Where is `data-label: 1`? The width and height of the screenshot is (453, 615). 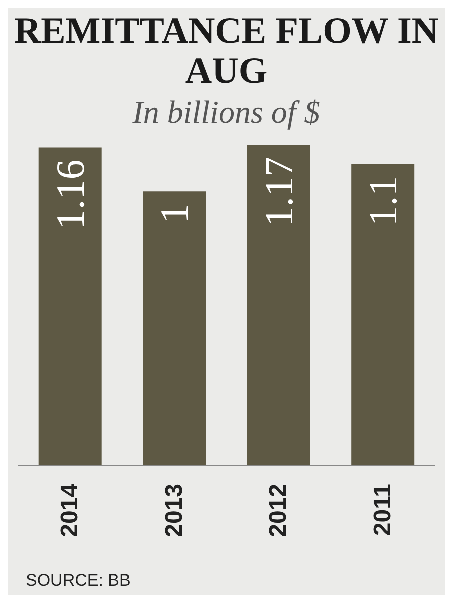
data-label: 1 is located at coordinates (175, 214).